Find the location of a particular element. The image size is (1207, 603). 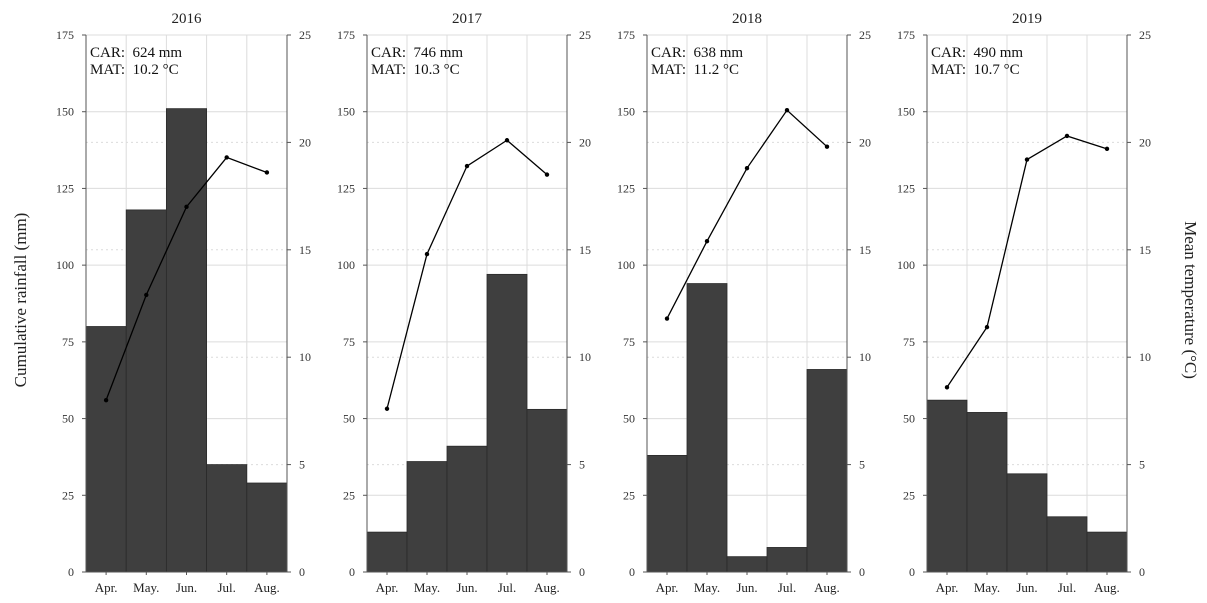

annotation-mat: MAT: 10.3 °C is located at coordinates (415, 70).